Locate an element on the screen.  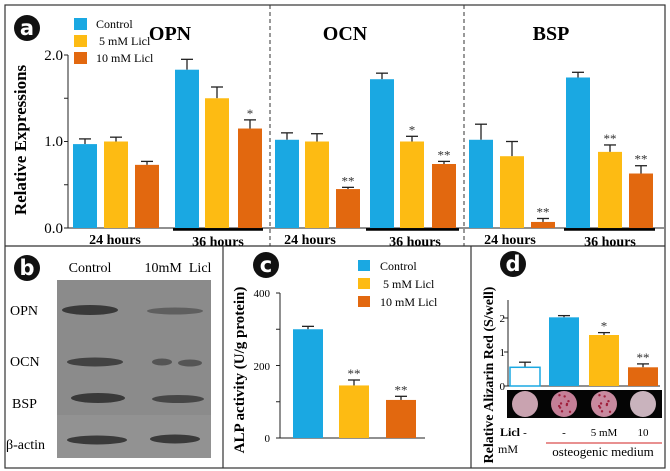
blot-row-bsp: BSP is located at coordinates (24, 404).